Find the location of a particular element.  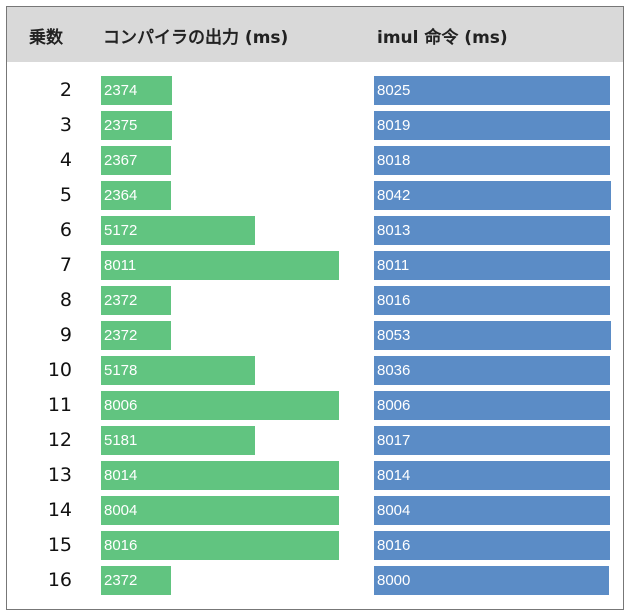

imul-bar: 8000 is located at coordinates (491, 580).